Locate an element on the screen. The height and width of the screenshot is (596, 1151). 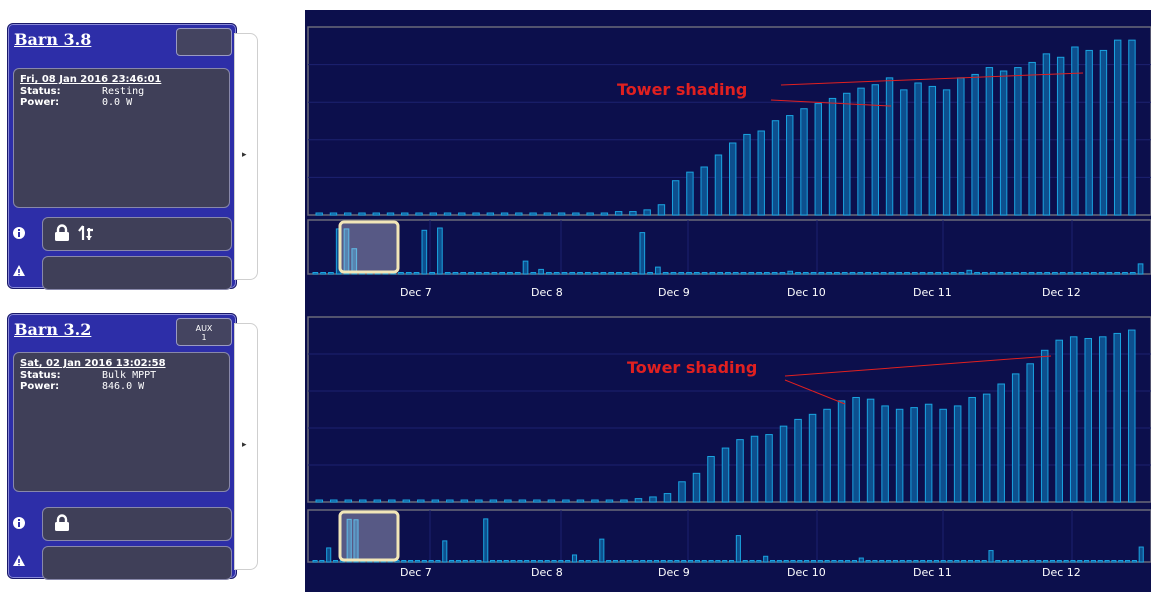
x-tick-label: Dec 12 is located at coordinates (1061, 572).